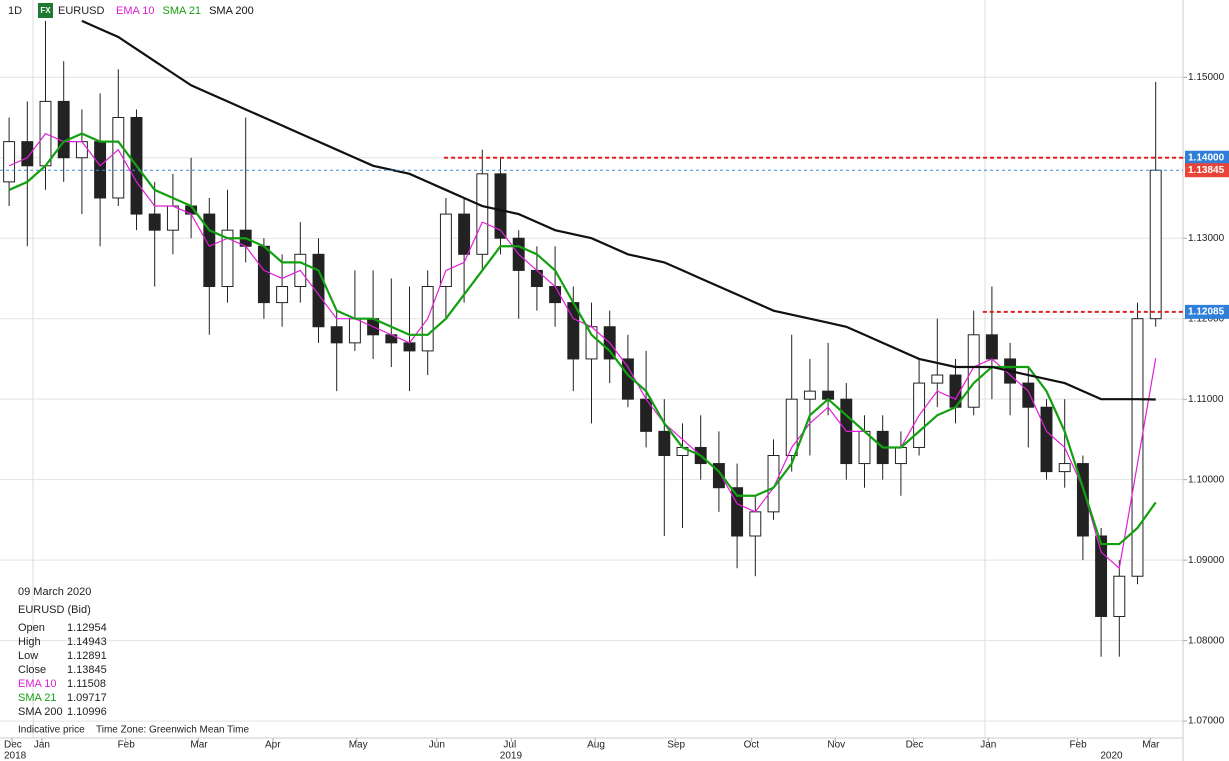 The image size is (1229, 761). Describe the element at coordinates (1206, 721) in the screenshot. I see `y-tick-label: 1.07000` at that location.